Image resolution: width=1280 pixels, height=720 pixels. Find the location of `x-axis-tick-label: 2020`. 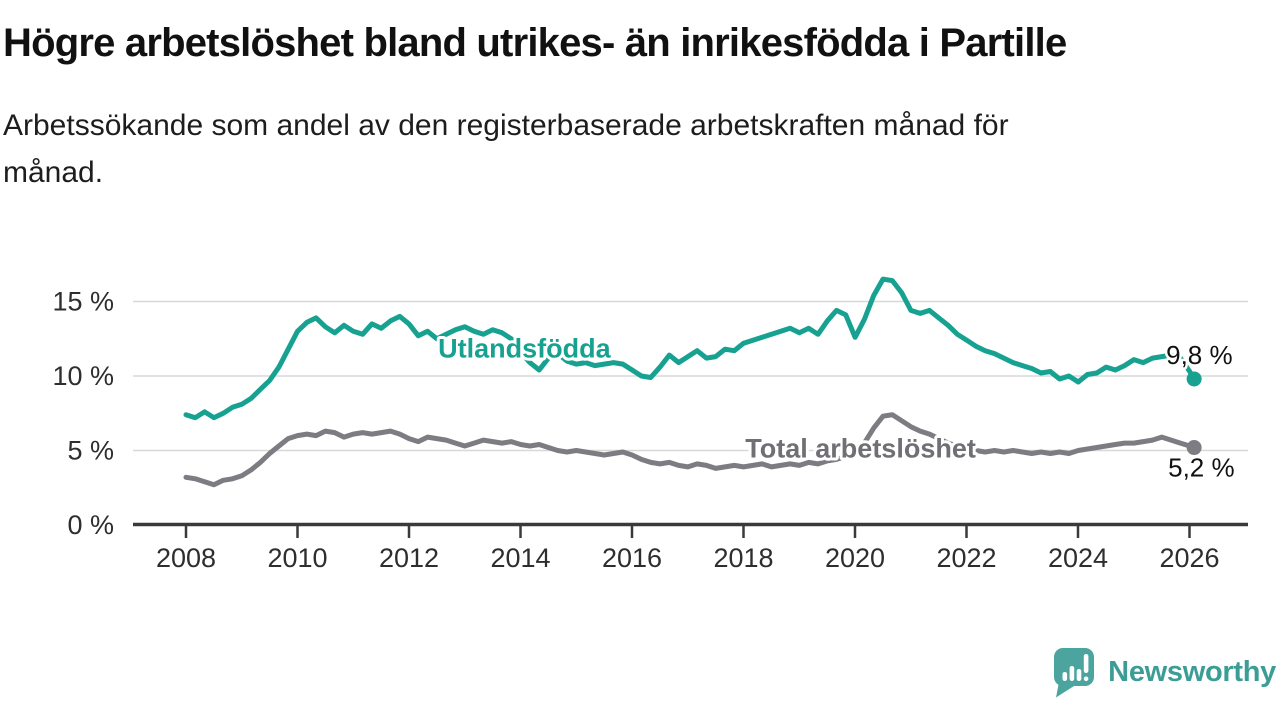

x-axis-tick-label: 2020 is located at coordinates (855, 558).